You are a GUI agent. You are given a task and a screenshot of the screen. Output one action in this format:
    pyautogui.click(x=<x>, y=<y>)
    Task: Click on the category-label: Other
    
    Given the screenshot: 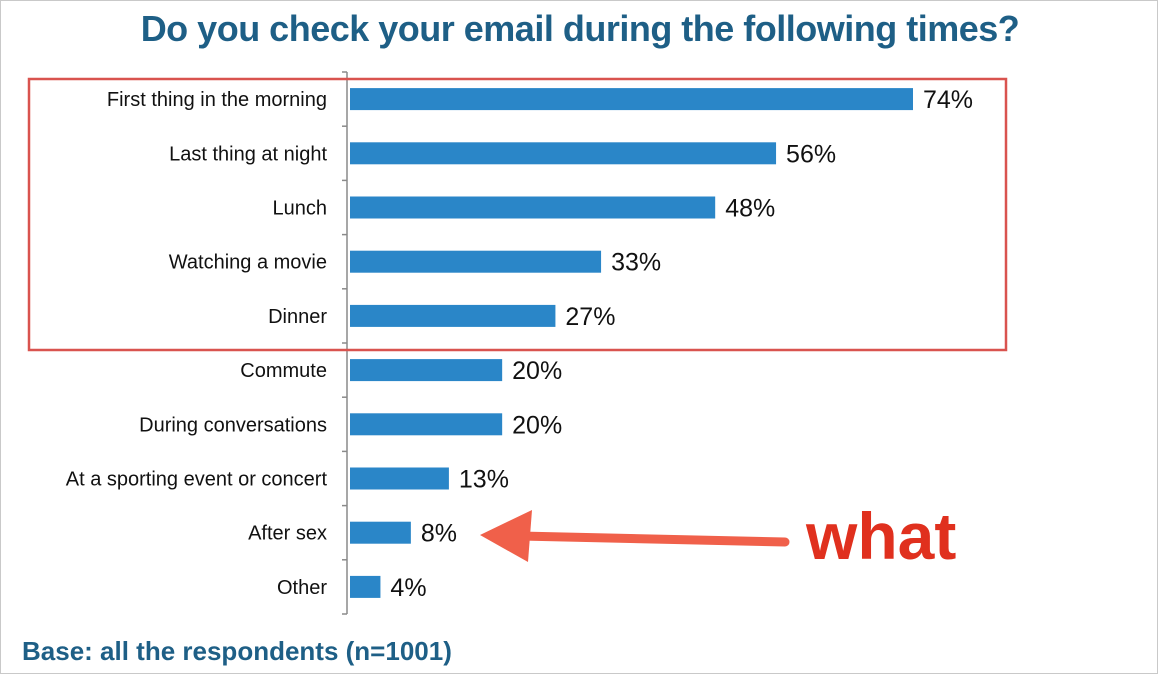 What is the action you would take?
    pyautogui.click(x=302, y=588)
    